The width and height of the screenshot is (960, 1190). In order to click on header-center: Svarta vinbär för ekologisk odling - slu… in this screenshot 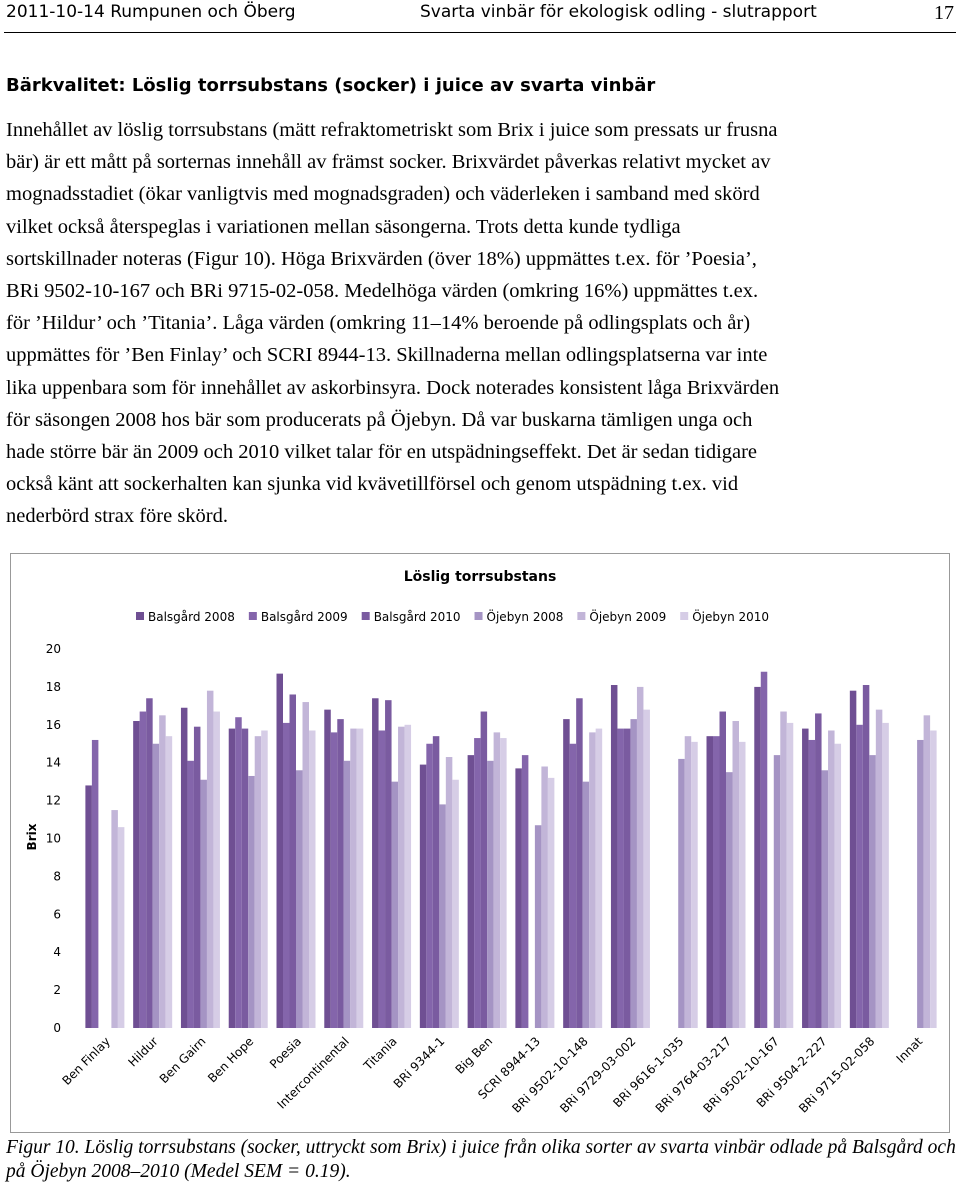, I will do `click(618, 12)`.